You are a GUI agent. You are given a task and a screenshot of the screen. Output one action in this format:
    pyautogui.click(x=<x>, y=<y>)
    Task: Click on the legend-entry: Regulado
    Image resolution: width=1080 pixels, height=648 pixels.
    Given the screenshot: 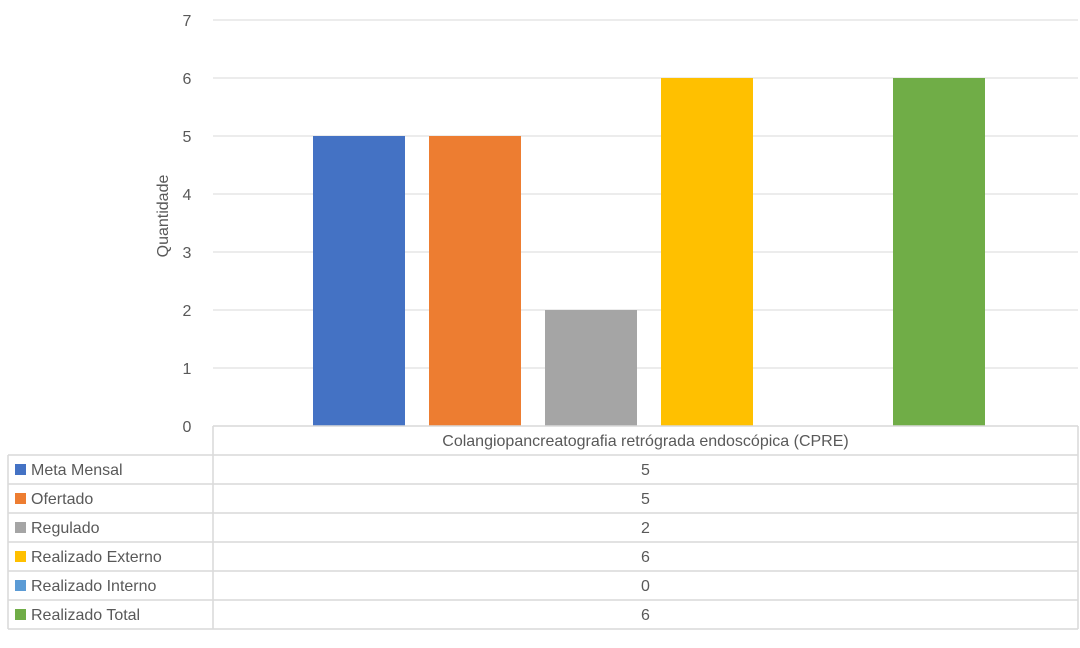 What is the action you would take?
    pyautogui.click(x=65, y=528)
    